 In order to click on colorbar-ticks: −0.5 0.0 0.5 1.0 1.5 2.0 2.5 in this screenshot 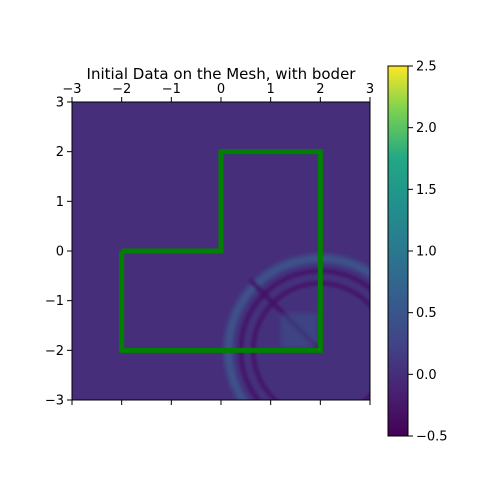, I will do `click(428, 252)`.